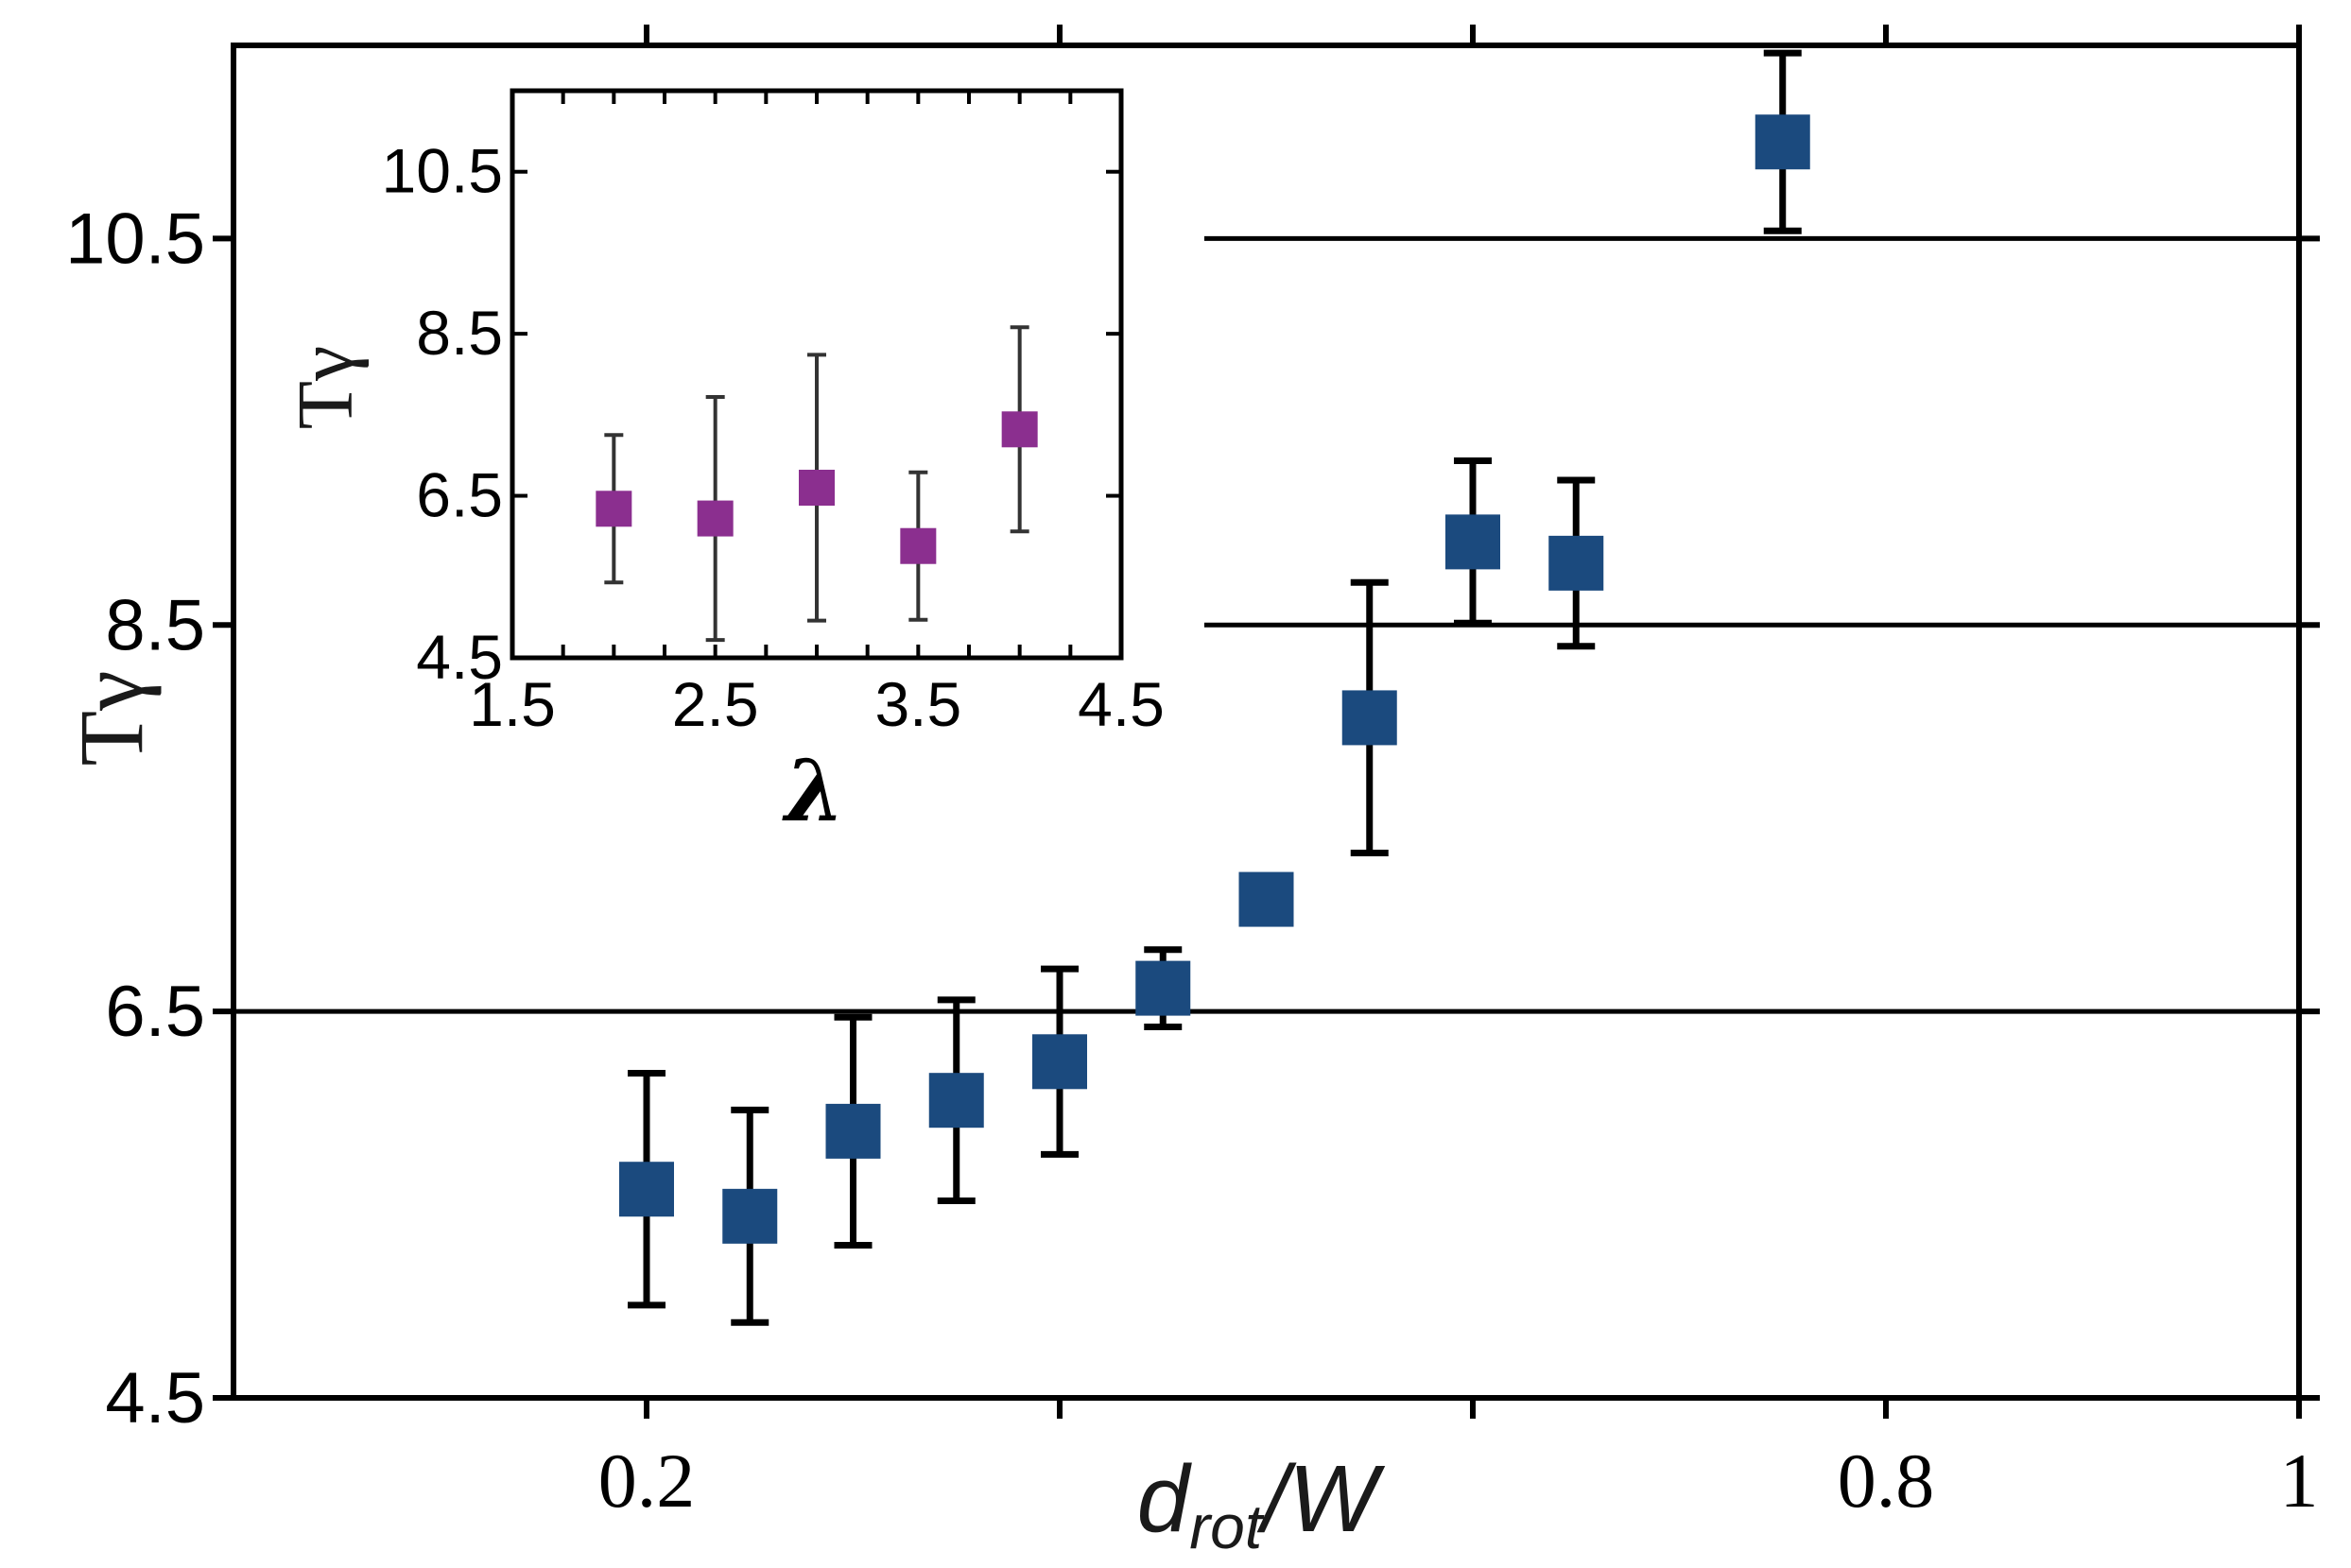 The height and width of the screenshot is (1568, 2351). Describe the element at coordinates (135, 238) in the screenshot. I see `y-tick-label: 10.5` at that location.